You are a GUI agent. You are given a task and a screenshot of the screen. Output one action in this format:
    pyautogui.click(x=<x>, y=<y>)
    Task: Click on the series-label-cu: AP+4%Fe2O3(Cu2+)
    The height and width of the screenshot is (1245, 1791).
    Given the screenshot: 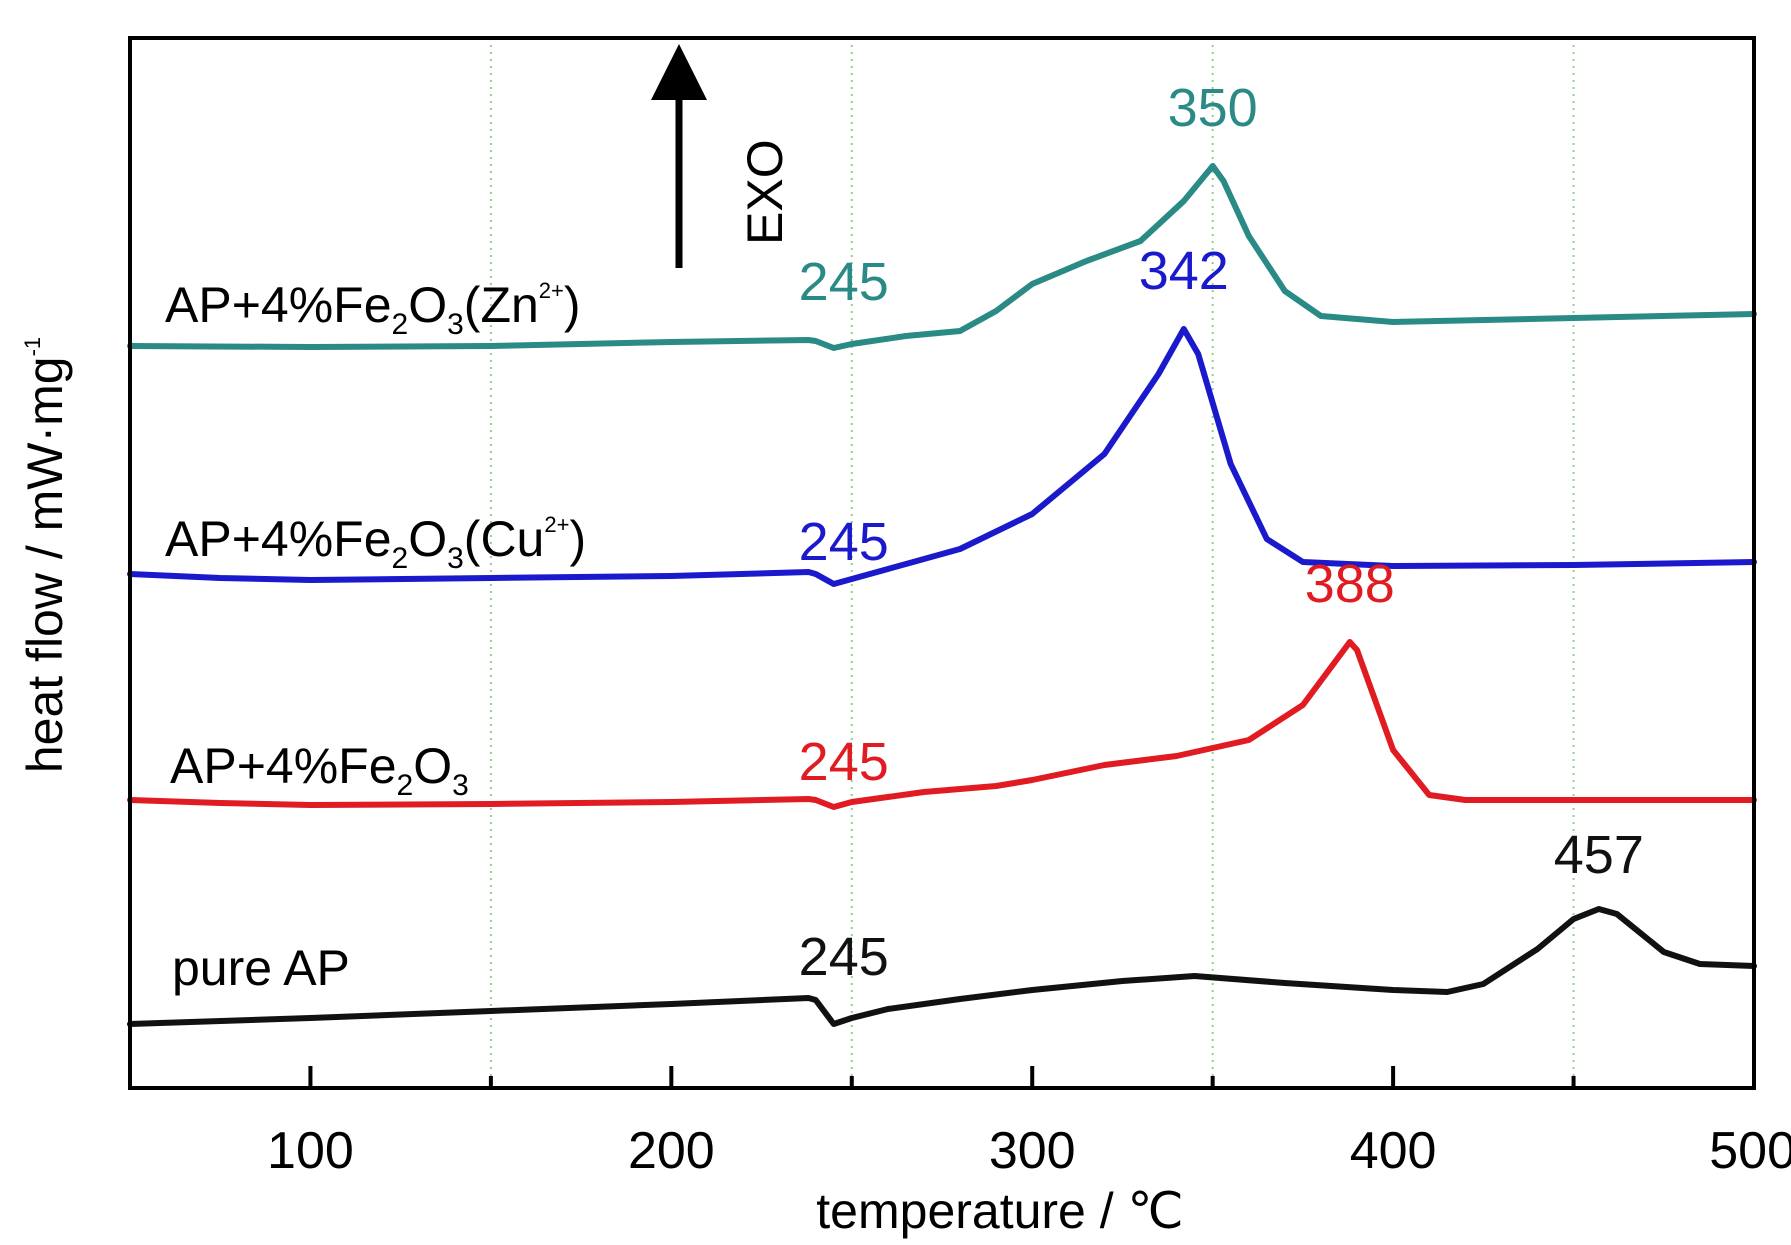 What is the action you would take?
    pyautogui.click(x=375, y=543)
    